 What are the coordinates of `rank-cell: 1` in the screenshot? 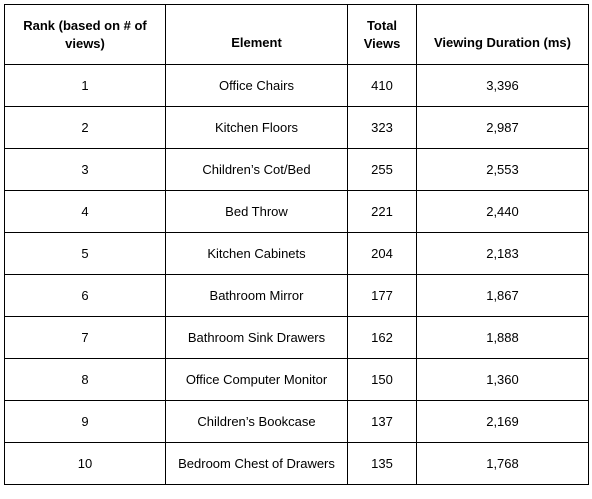 It's located at (85, 85).